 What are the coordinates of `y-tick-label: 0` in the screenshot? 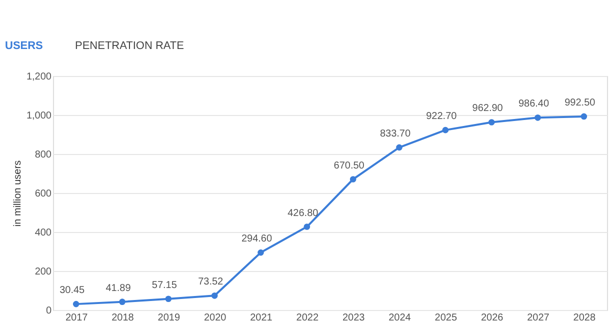 It's located at (49, 311).